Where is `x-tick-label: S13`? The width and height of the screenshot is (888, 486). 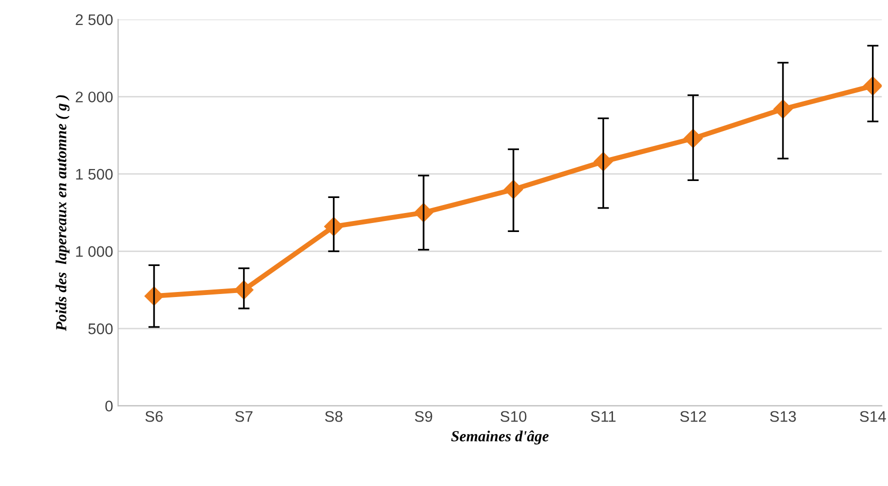 x-tick-label: S13 is located at coordinates (783, 416).